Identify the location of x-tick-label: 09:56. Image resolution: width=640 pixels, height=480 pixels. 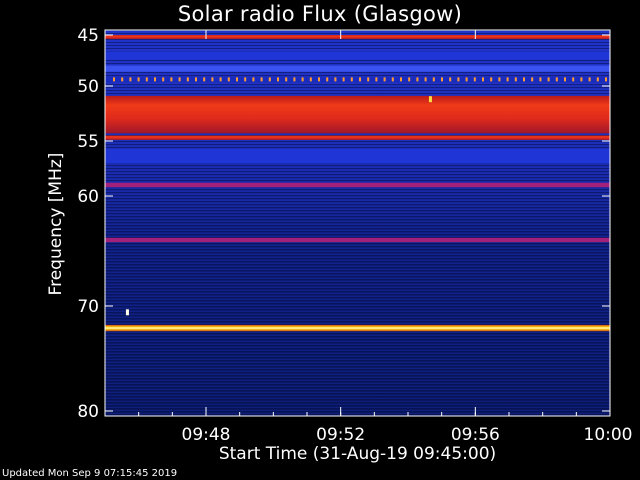
(475, 435).